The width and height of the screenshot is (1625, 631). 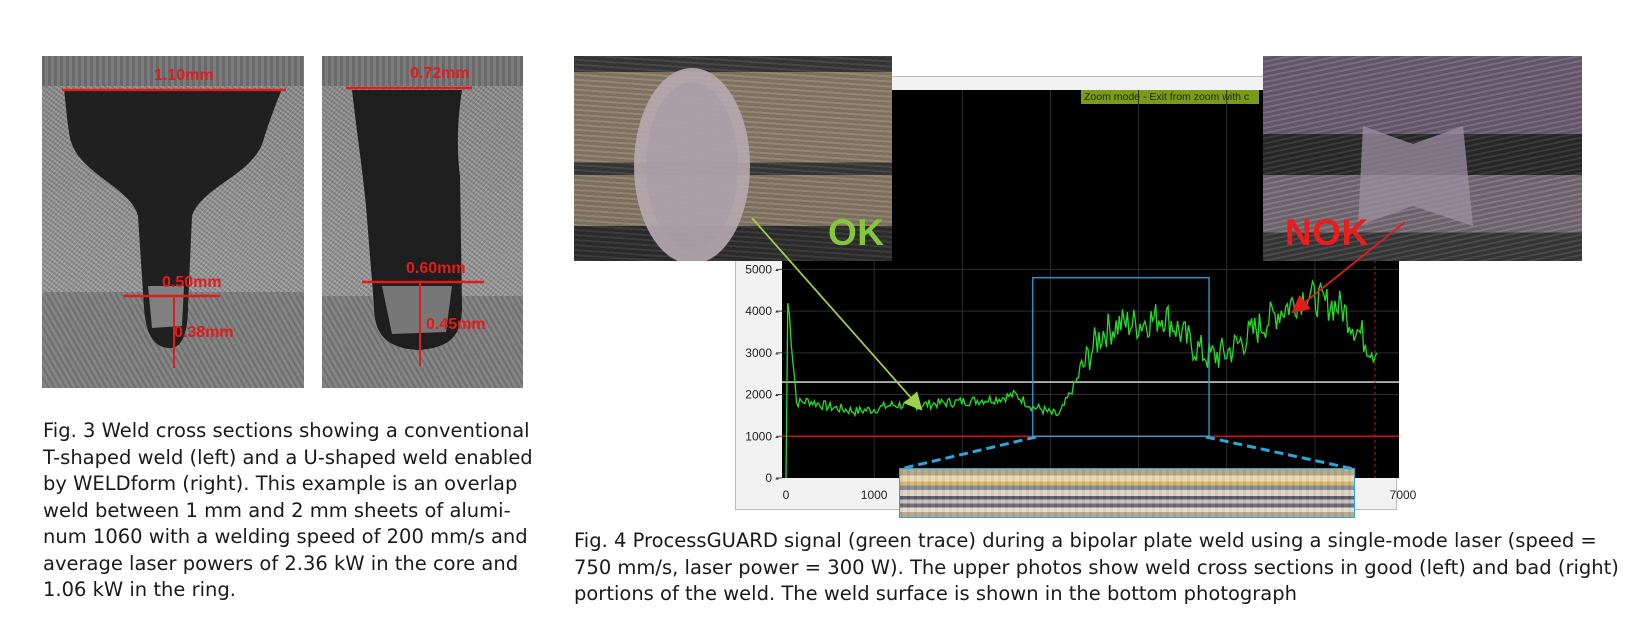 What do you see at coordinates (139, 589) in the screenshot?
I see `caption-line: 1.06 kW in the ring.` at bounding box center [139, 589].